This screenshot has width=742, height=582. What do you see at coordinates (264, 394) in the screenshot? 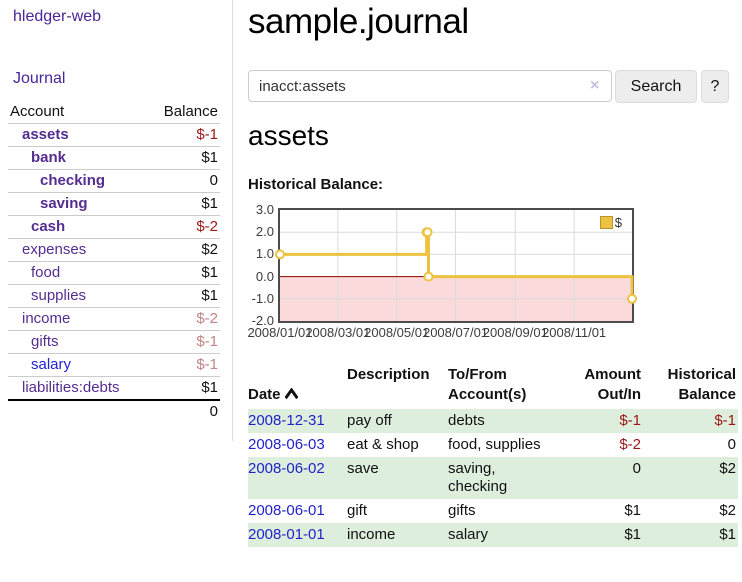
I see `date-header-label: Date` at bounding box center [264, 394].